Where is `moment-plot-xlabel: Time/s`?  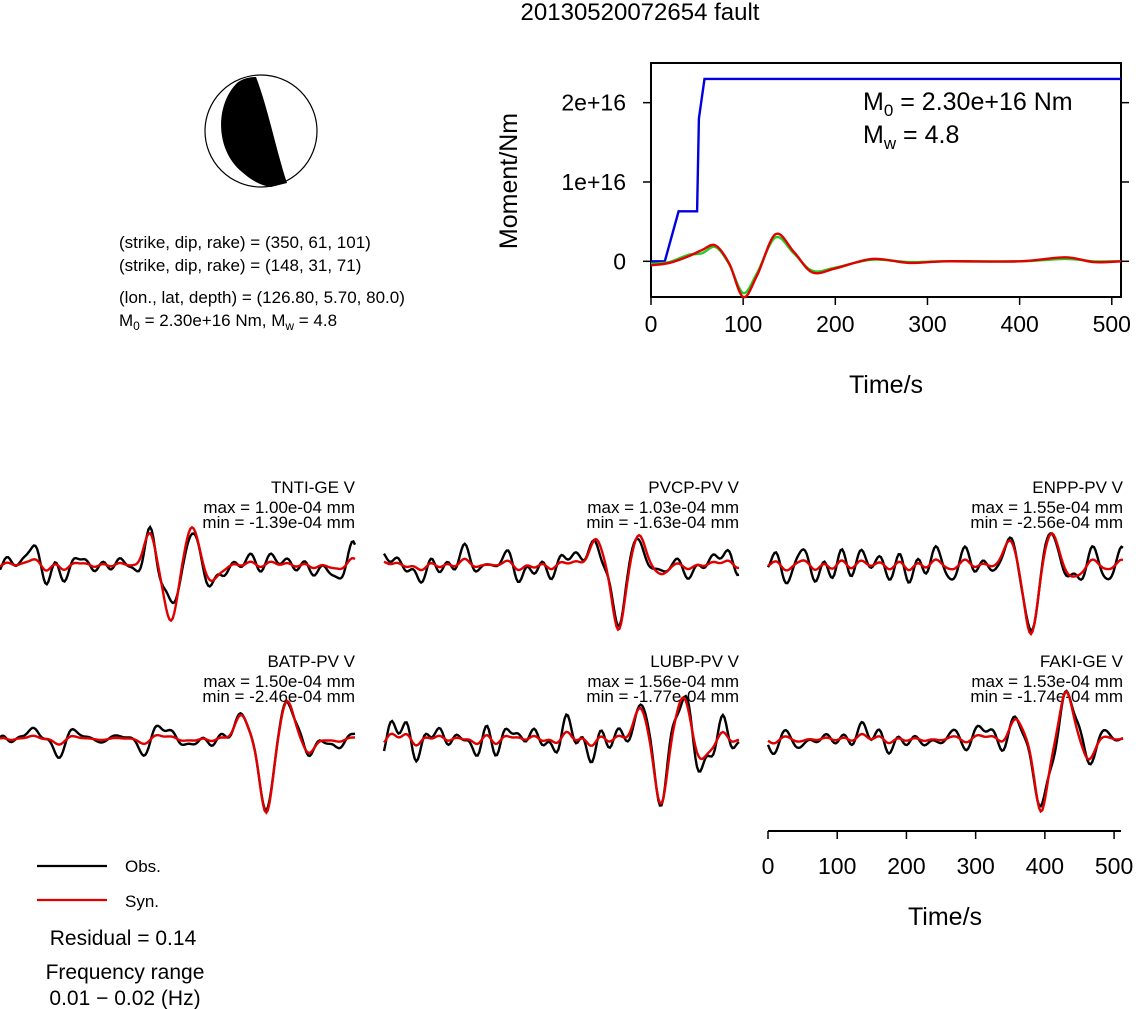 moment-plot-xlabel: Time/s is located at coordinates (886, 385).